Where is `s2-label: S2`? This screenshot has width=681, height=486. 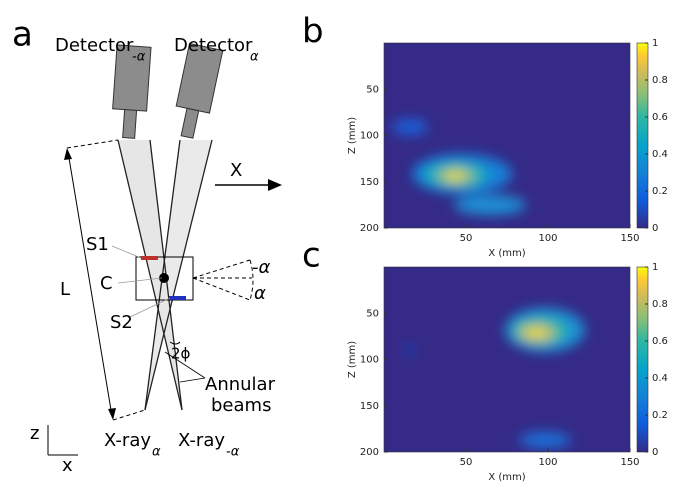
s2-label: S2 is located at coordinates (121, 322).